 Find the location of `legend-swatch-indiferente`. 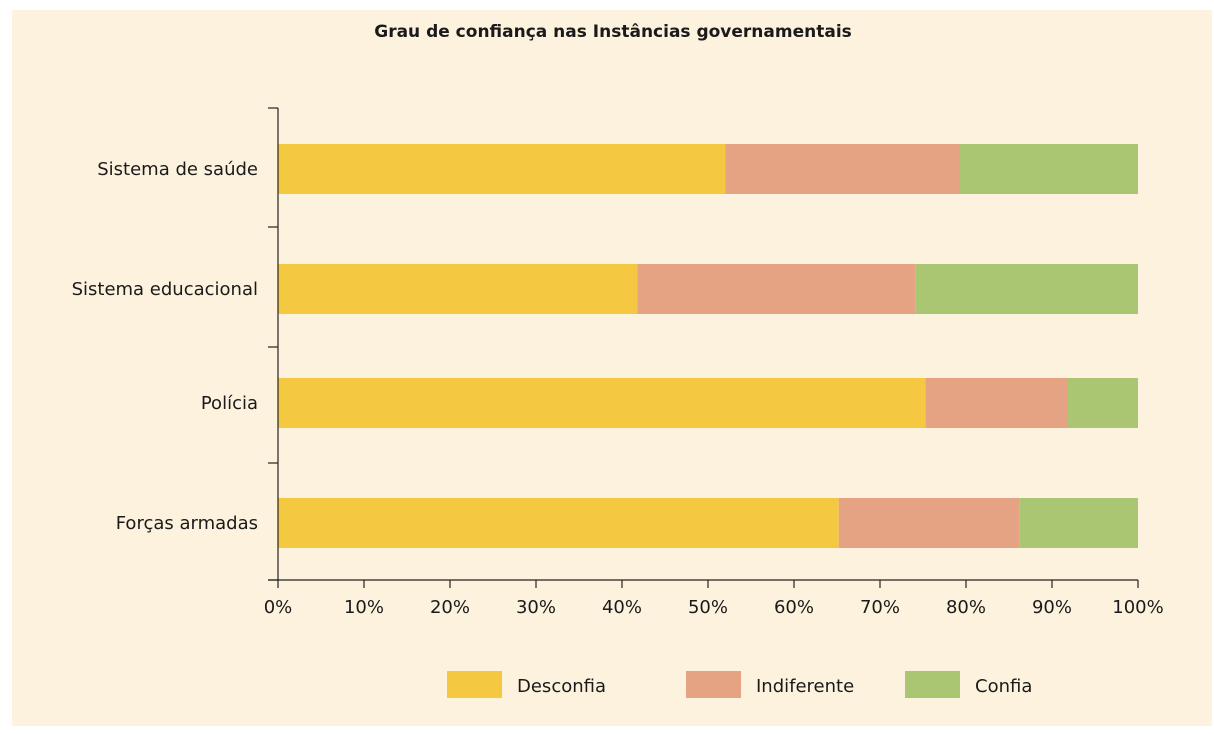

legend-swatch-indiferente is located at coordinates (713, 684).